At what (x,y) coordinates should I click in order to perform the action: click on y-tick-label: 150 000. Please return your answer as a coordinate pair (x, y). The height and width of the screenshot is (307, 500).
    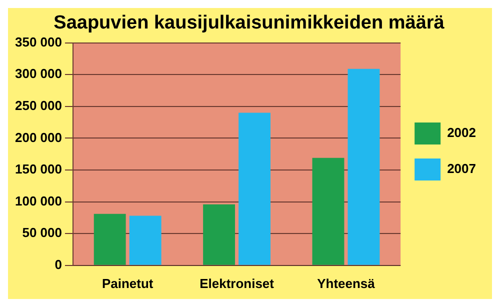
    Looking at the image, I should click on (38, 169).